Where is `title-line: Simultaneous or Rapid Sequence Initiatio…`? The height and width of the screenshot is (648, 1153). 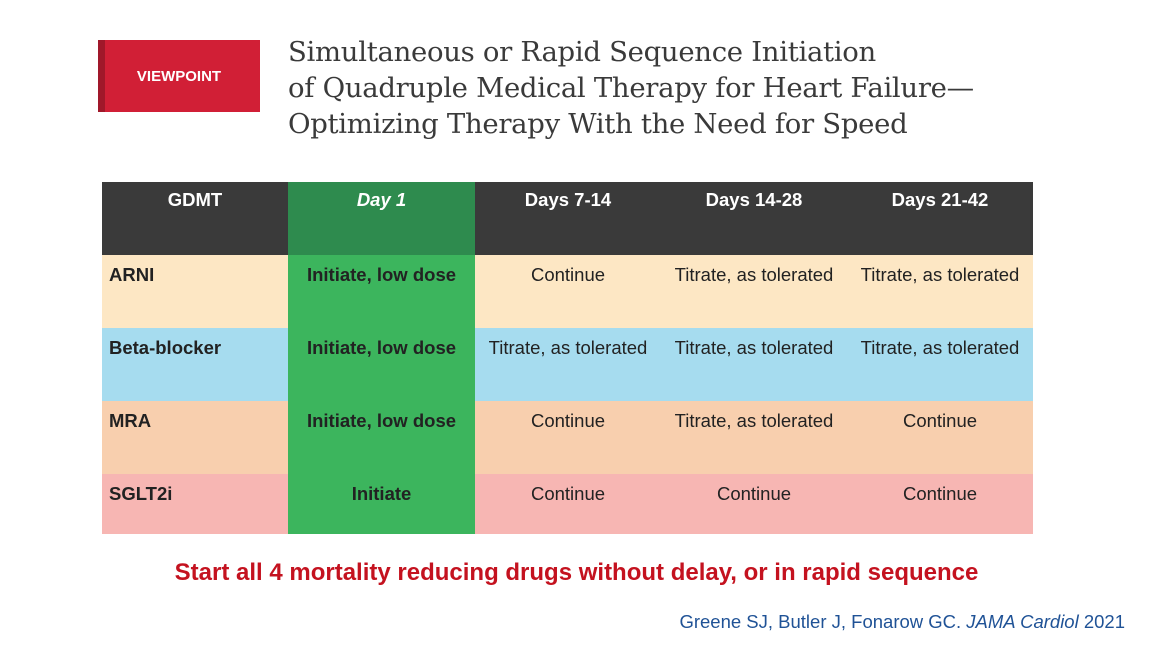
title-line: Simultaneous or Rapid Sequence Initiatio… is located at coordinates (582, 52).